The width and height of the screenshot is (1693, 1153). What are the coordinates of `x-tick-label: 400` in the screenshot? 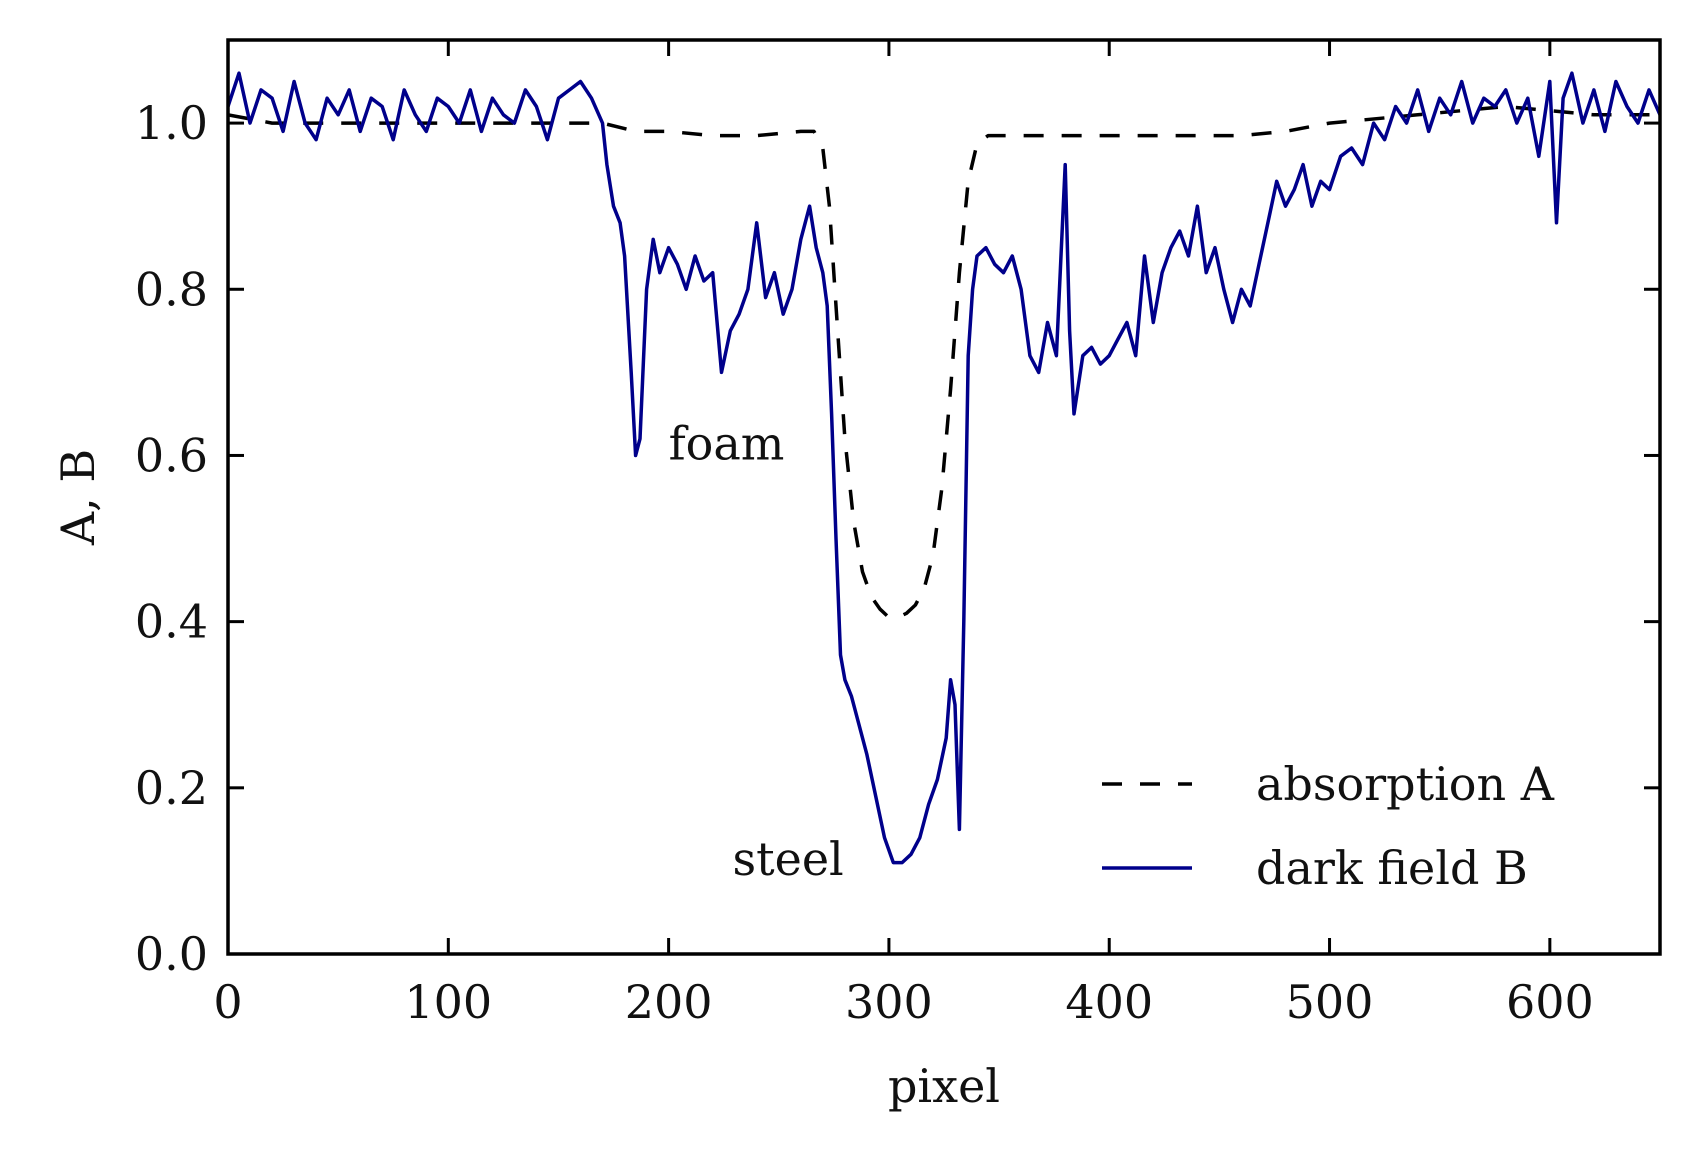 It's located at (1109, 1002).